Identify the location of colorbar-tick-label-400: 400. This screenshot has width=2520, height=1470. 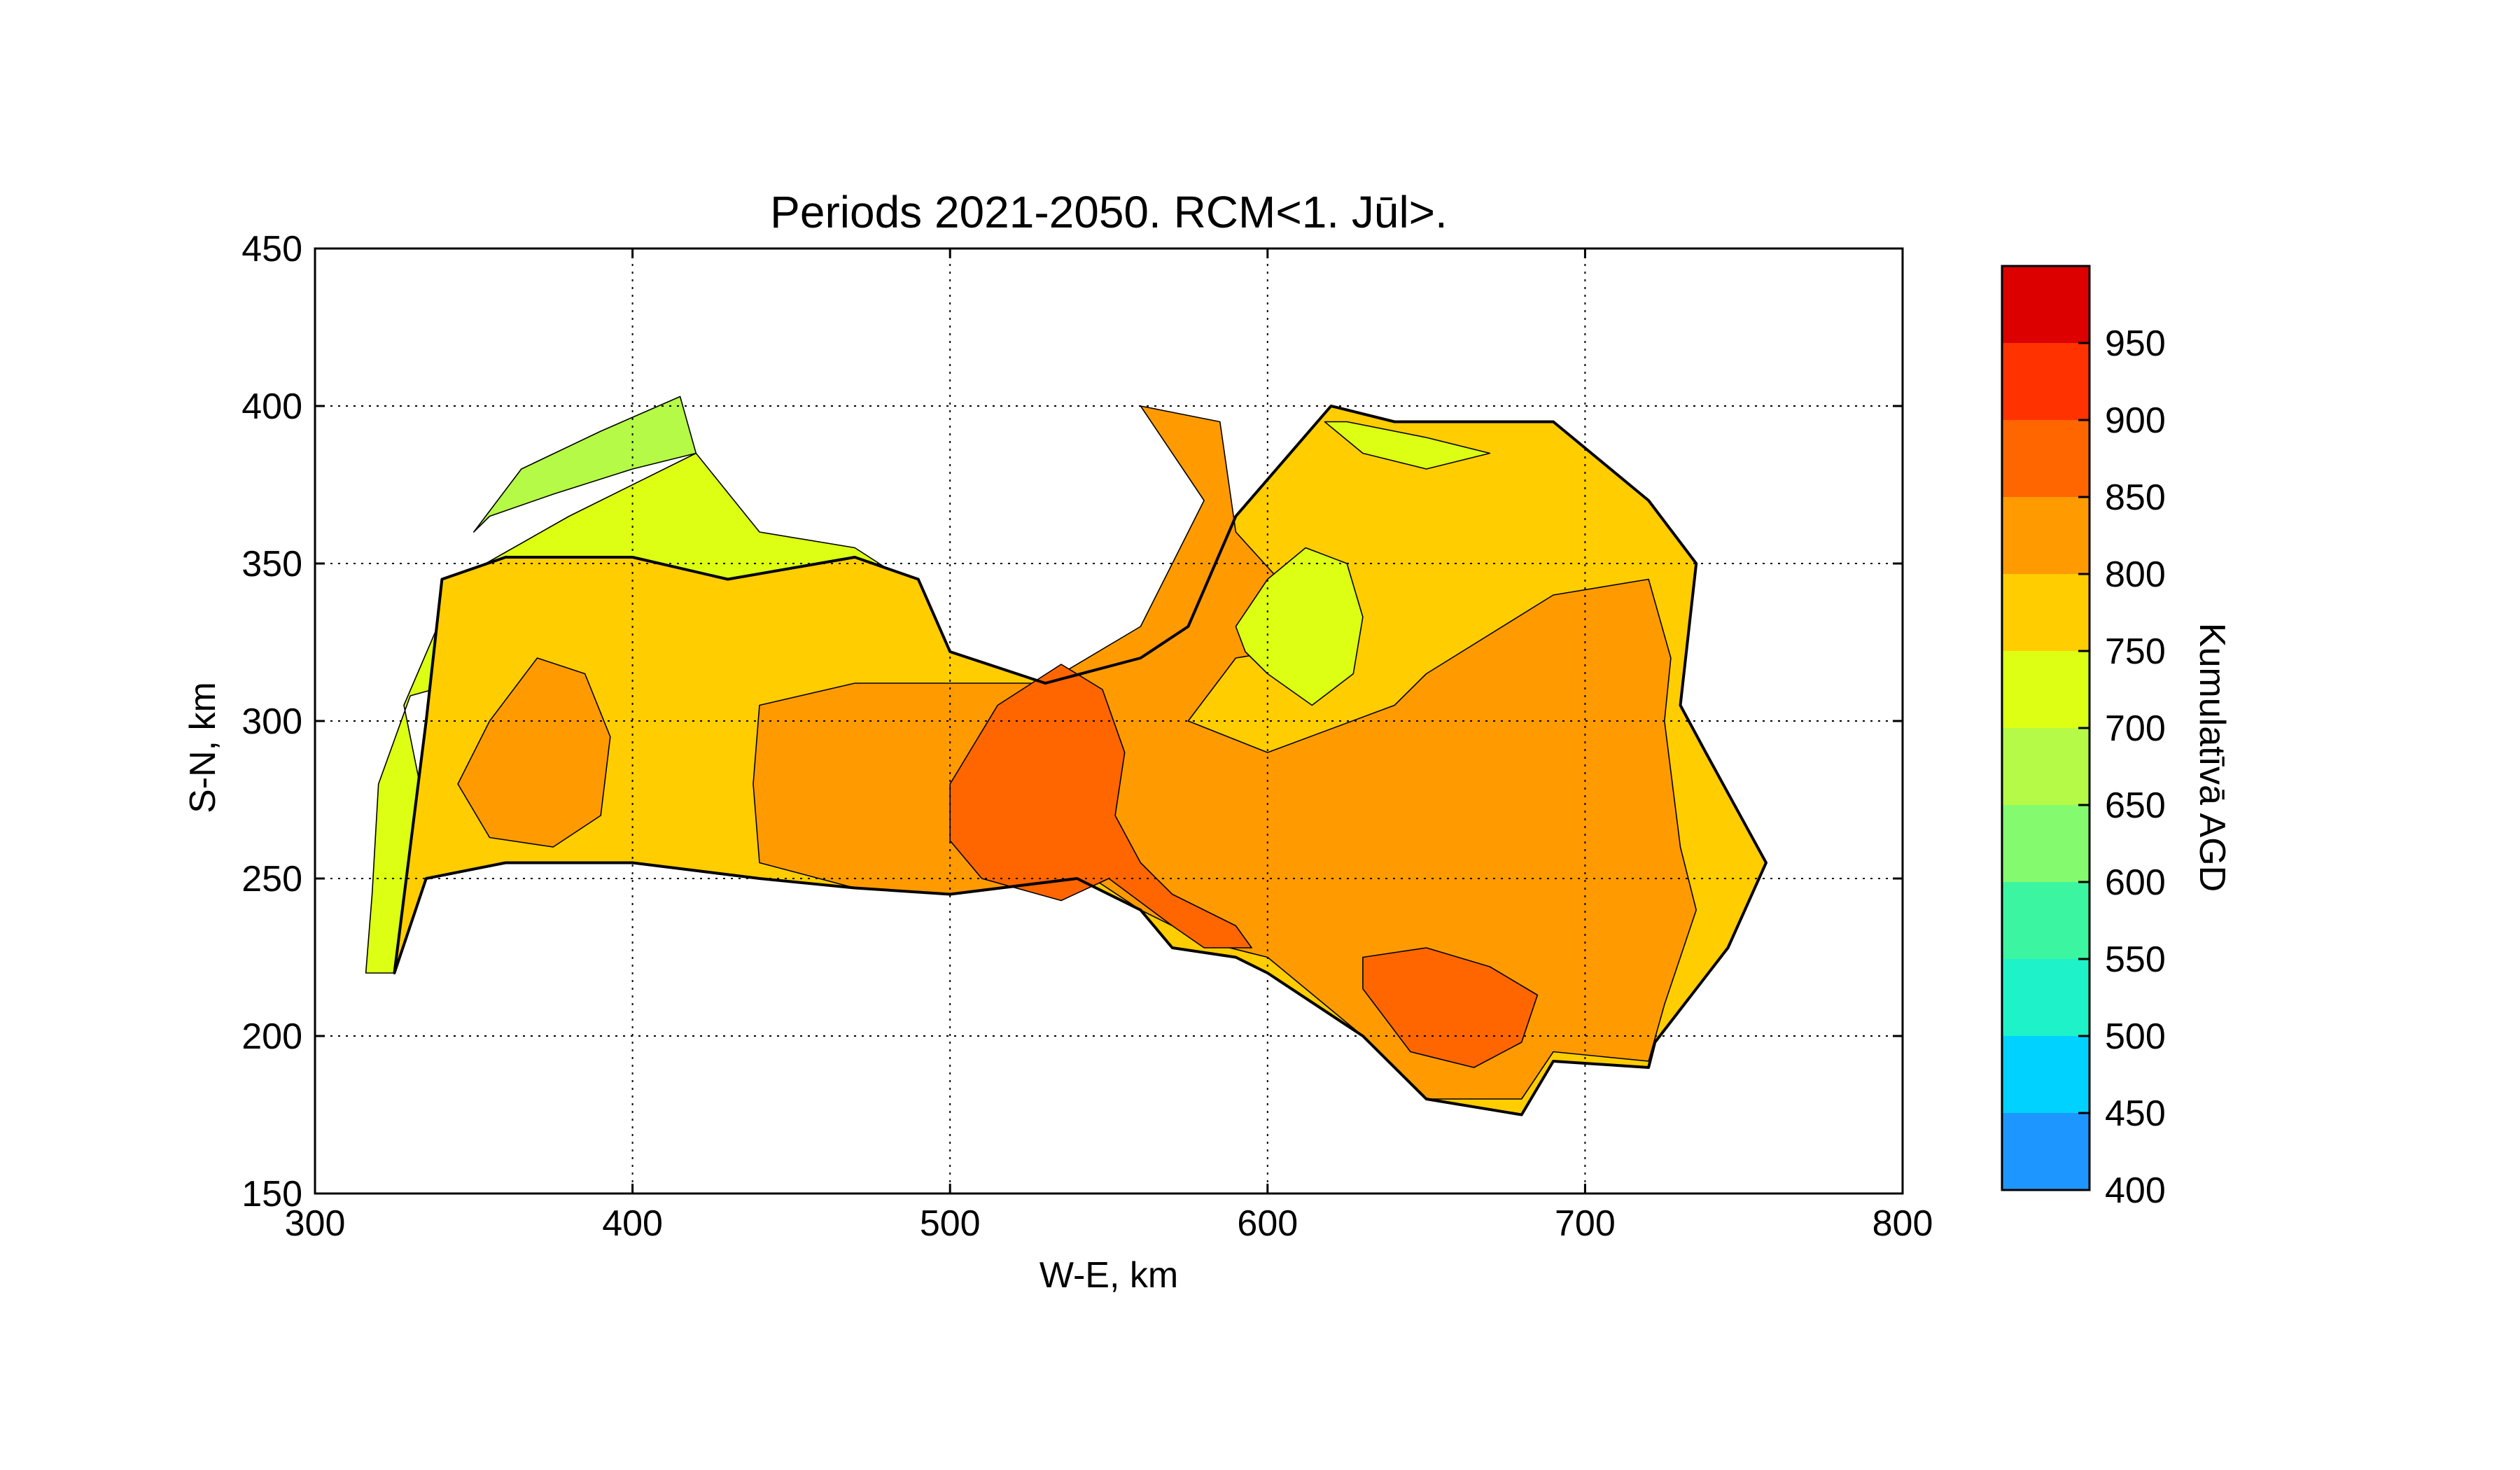
(2135, 1190).